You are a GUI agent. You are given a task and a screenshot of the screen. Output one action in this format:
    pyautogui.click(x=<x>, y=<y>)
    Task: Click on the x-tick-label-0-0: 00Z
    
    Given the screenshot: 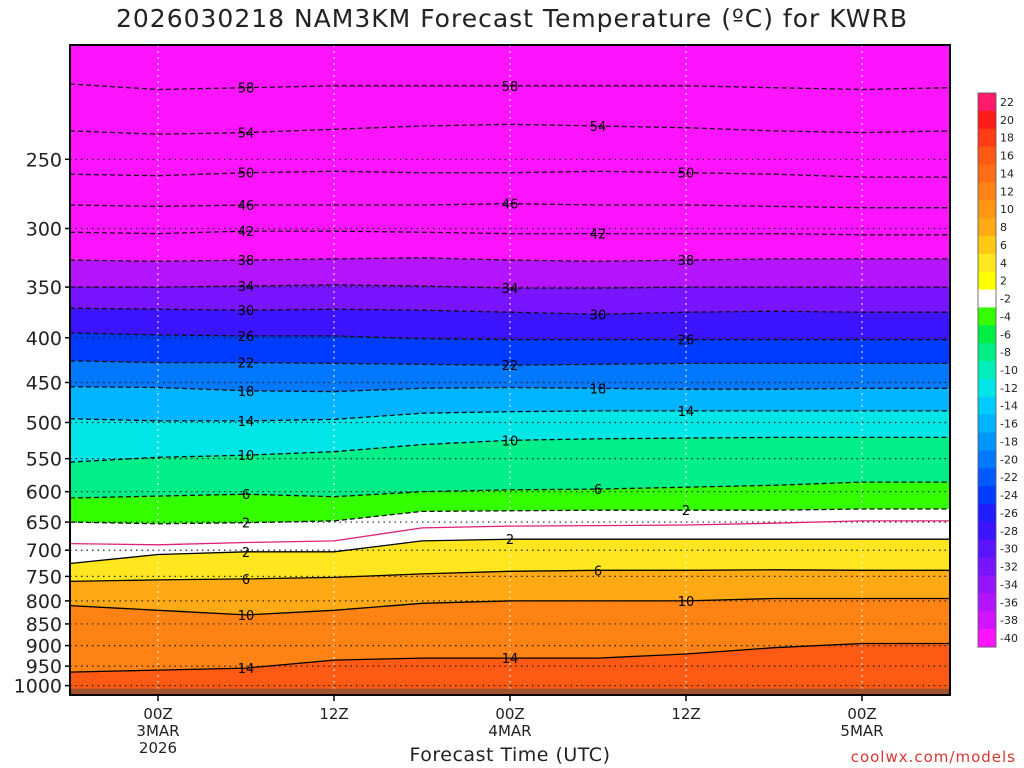 What is the action you would take?
    pyautogui.click(x=157, y=714)
    